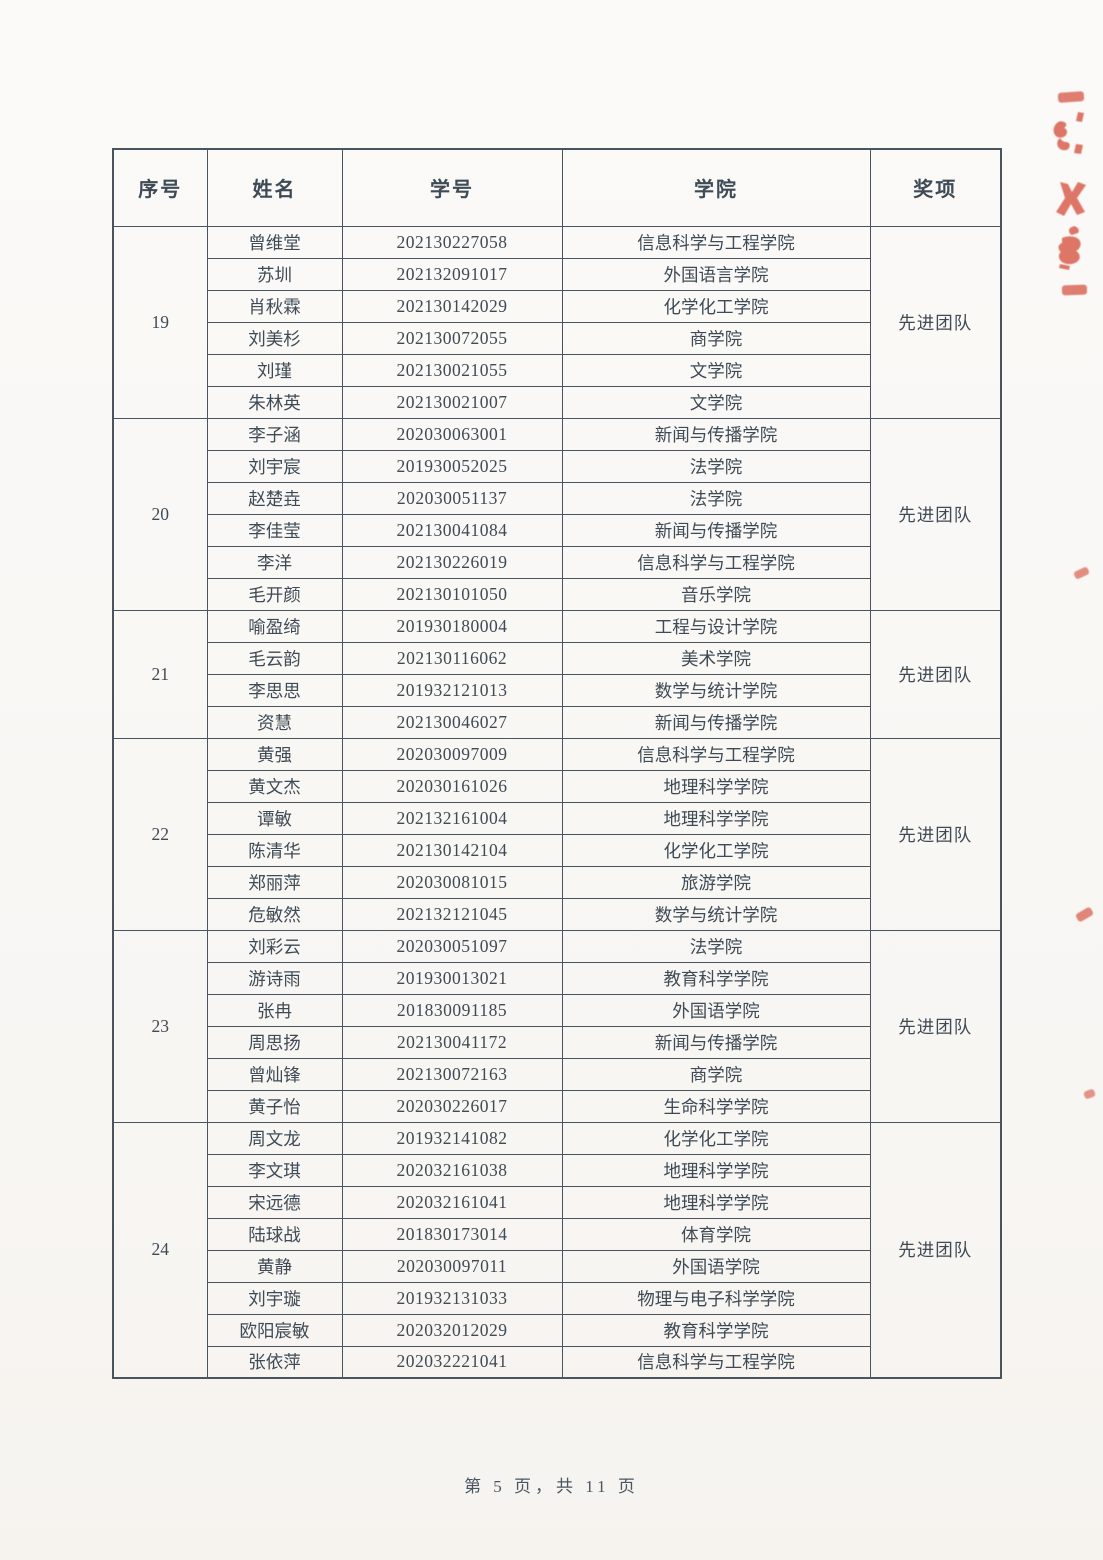 The image size is (1103, 1560). Describe the element at coordinates (452, 370) in the screenshot. I see `student-id-cell: 202130021055` at that location.